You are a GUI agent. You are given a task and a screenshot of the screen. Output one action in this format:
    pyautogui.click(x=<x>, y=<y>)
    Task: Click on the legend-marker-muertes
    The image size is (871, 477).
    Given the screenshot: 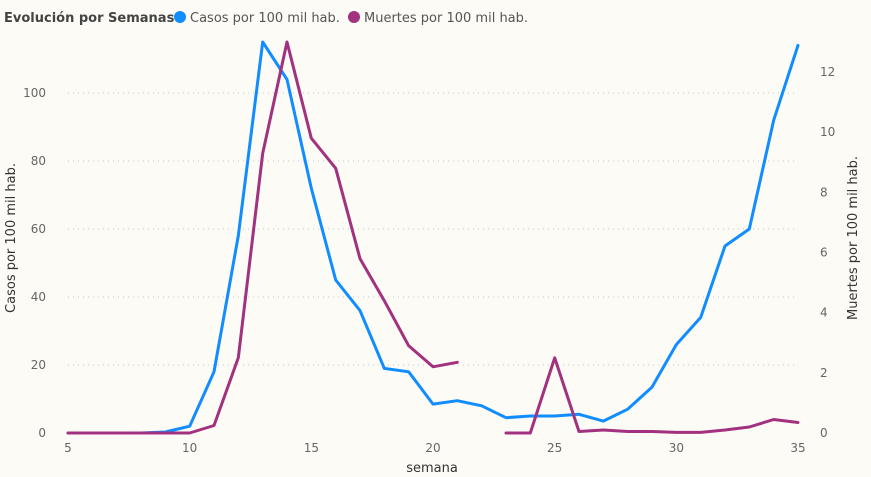 What is the action you would take?
    pyautogui.click(x=354, y=17)
    